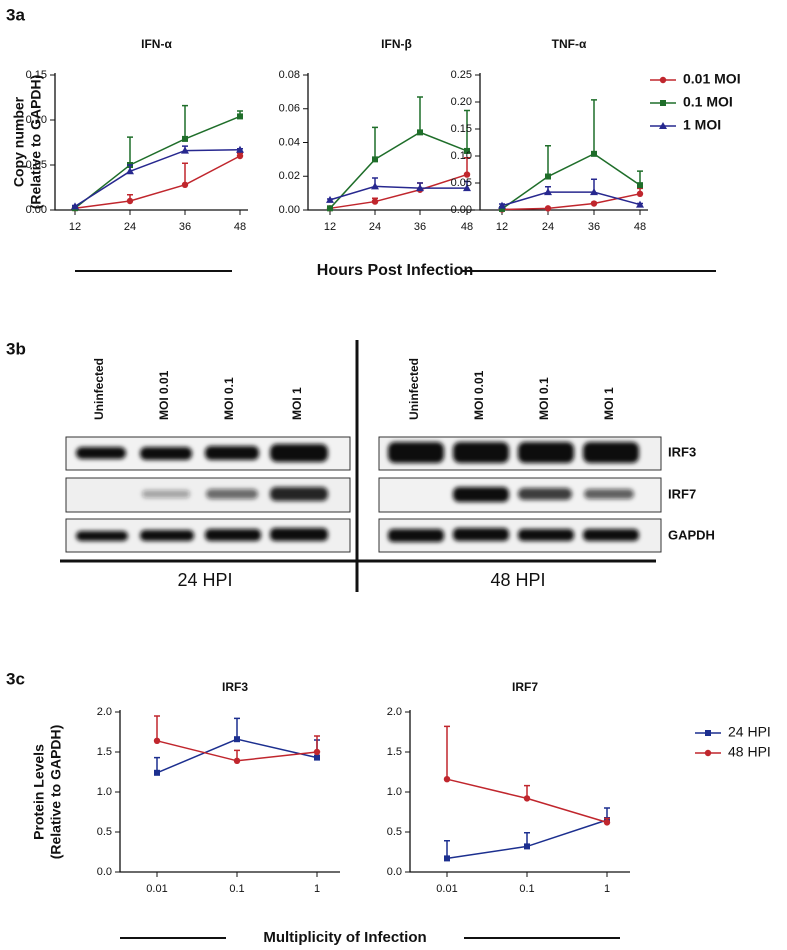 The height and width of the screenshot is (950, 787). I want to click on row-label: IRF3, so click(682, 451).